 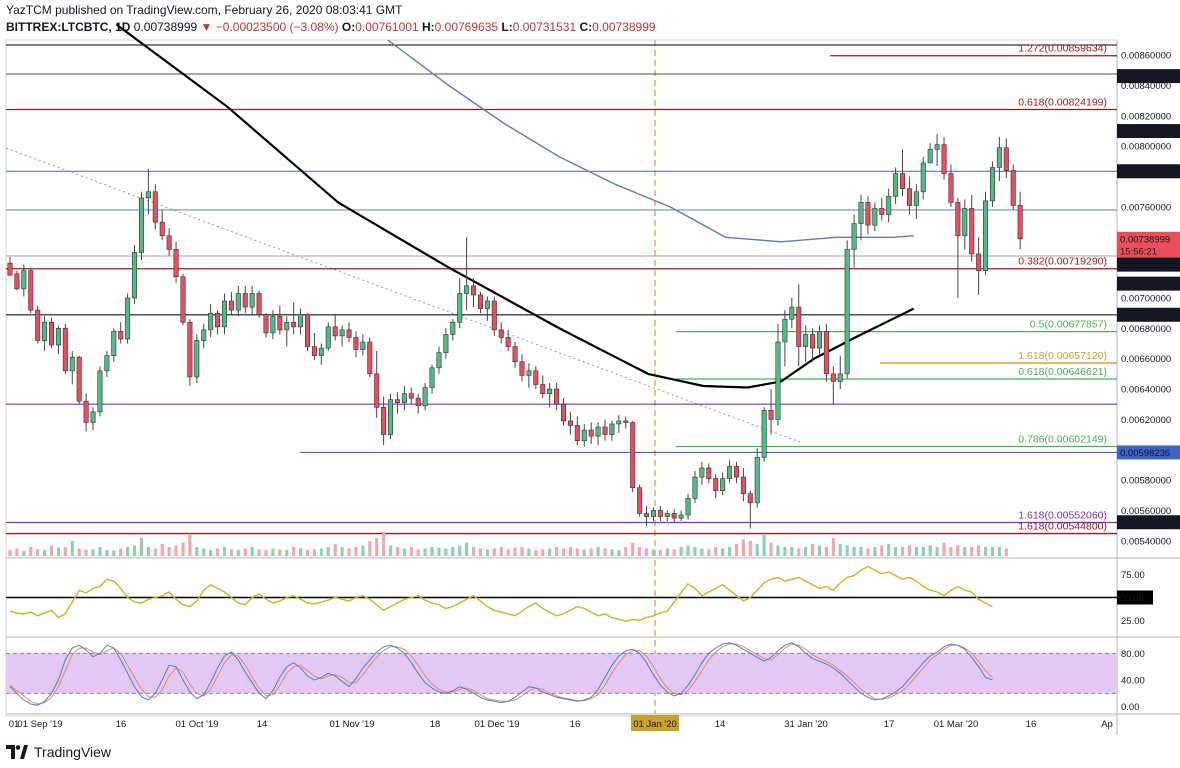 I want to click on high-value: 0.00769635, so click(x=466, y=27).